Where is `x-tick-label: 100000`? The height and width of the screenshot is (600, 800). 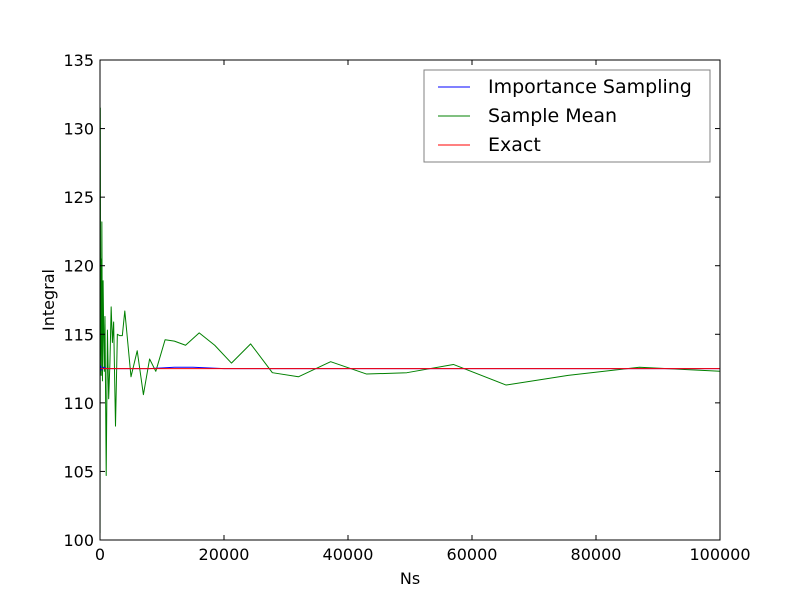
x-tick-label: 100000 is located at coordinates (719, 554).